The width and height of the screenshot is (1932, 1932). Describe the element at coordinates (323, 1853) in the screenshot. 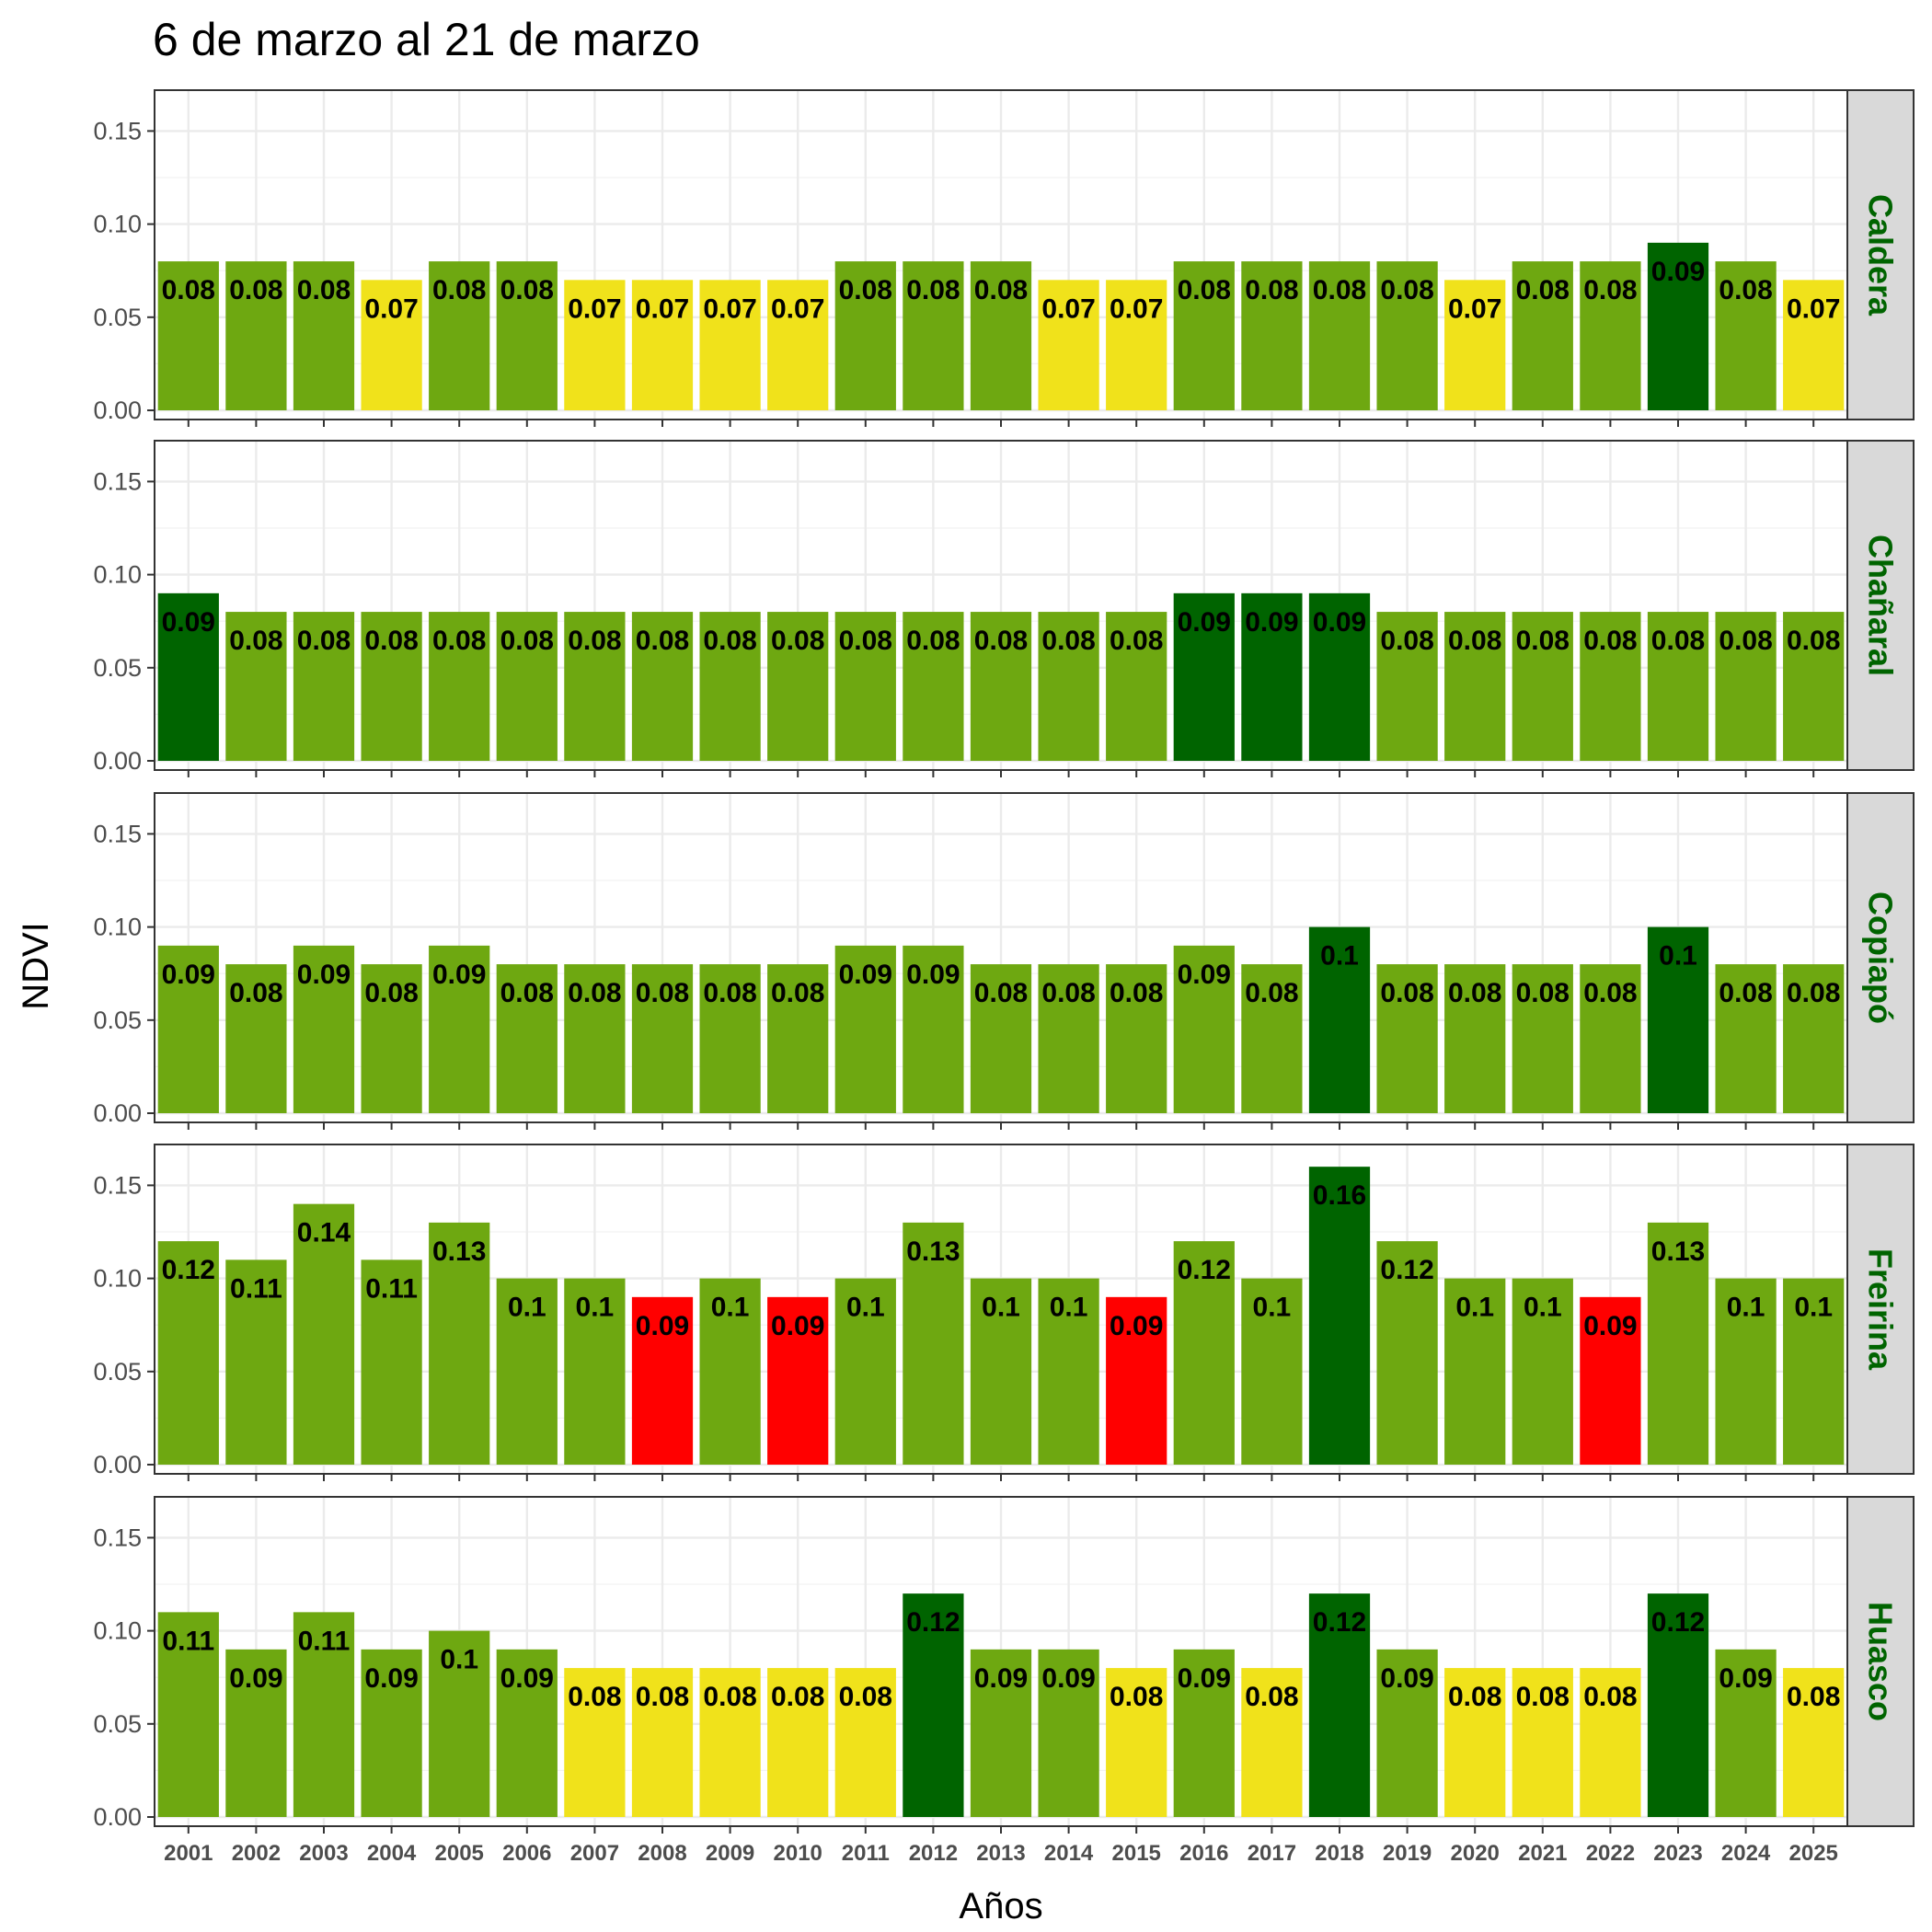

I see `x-tick-label: 2003` at that location.